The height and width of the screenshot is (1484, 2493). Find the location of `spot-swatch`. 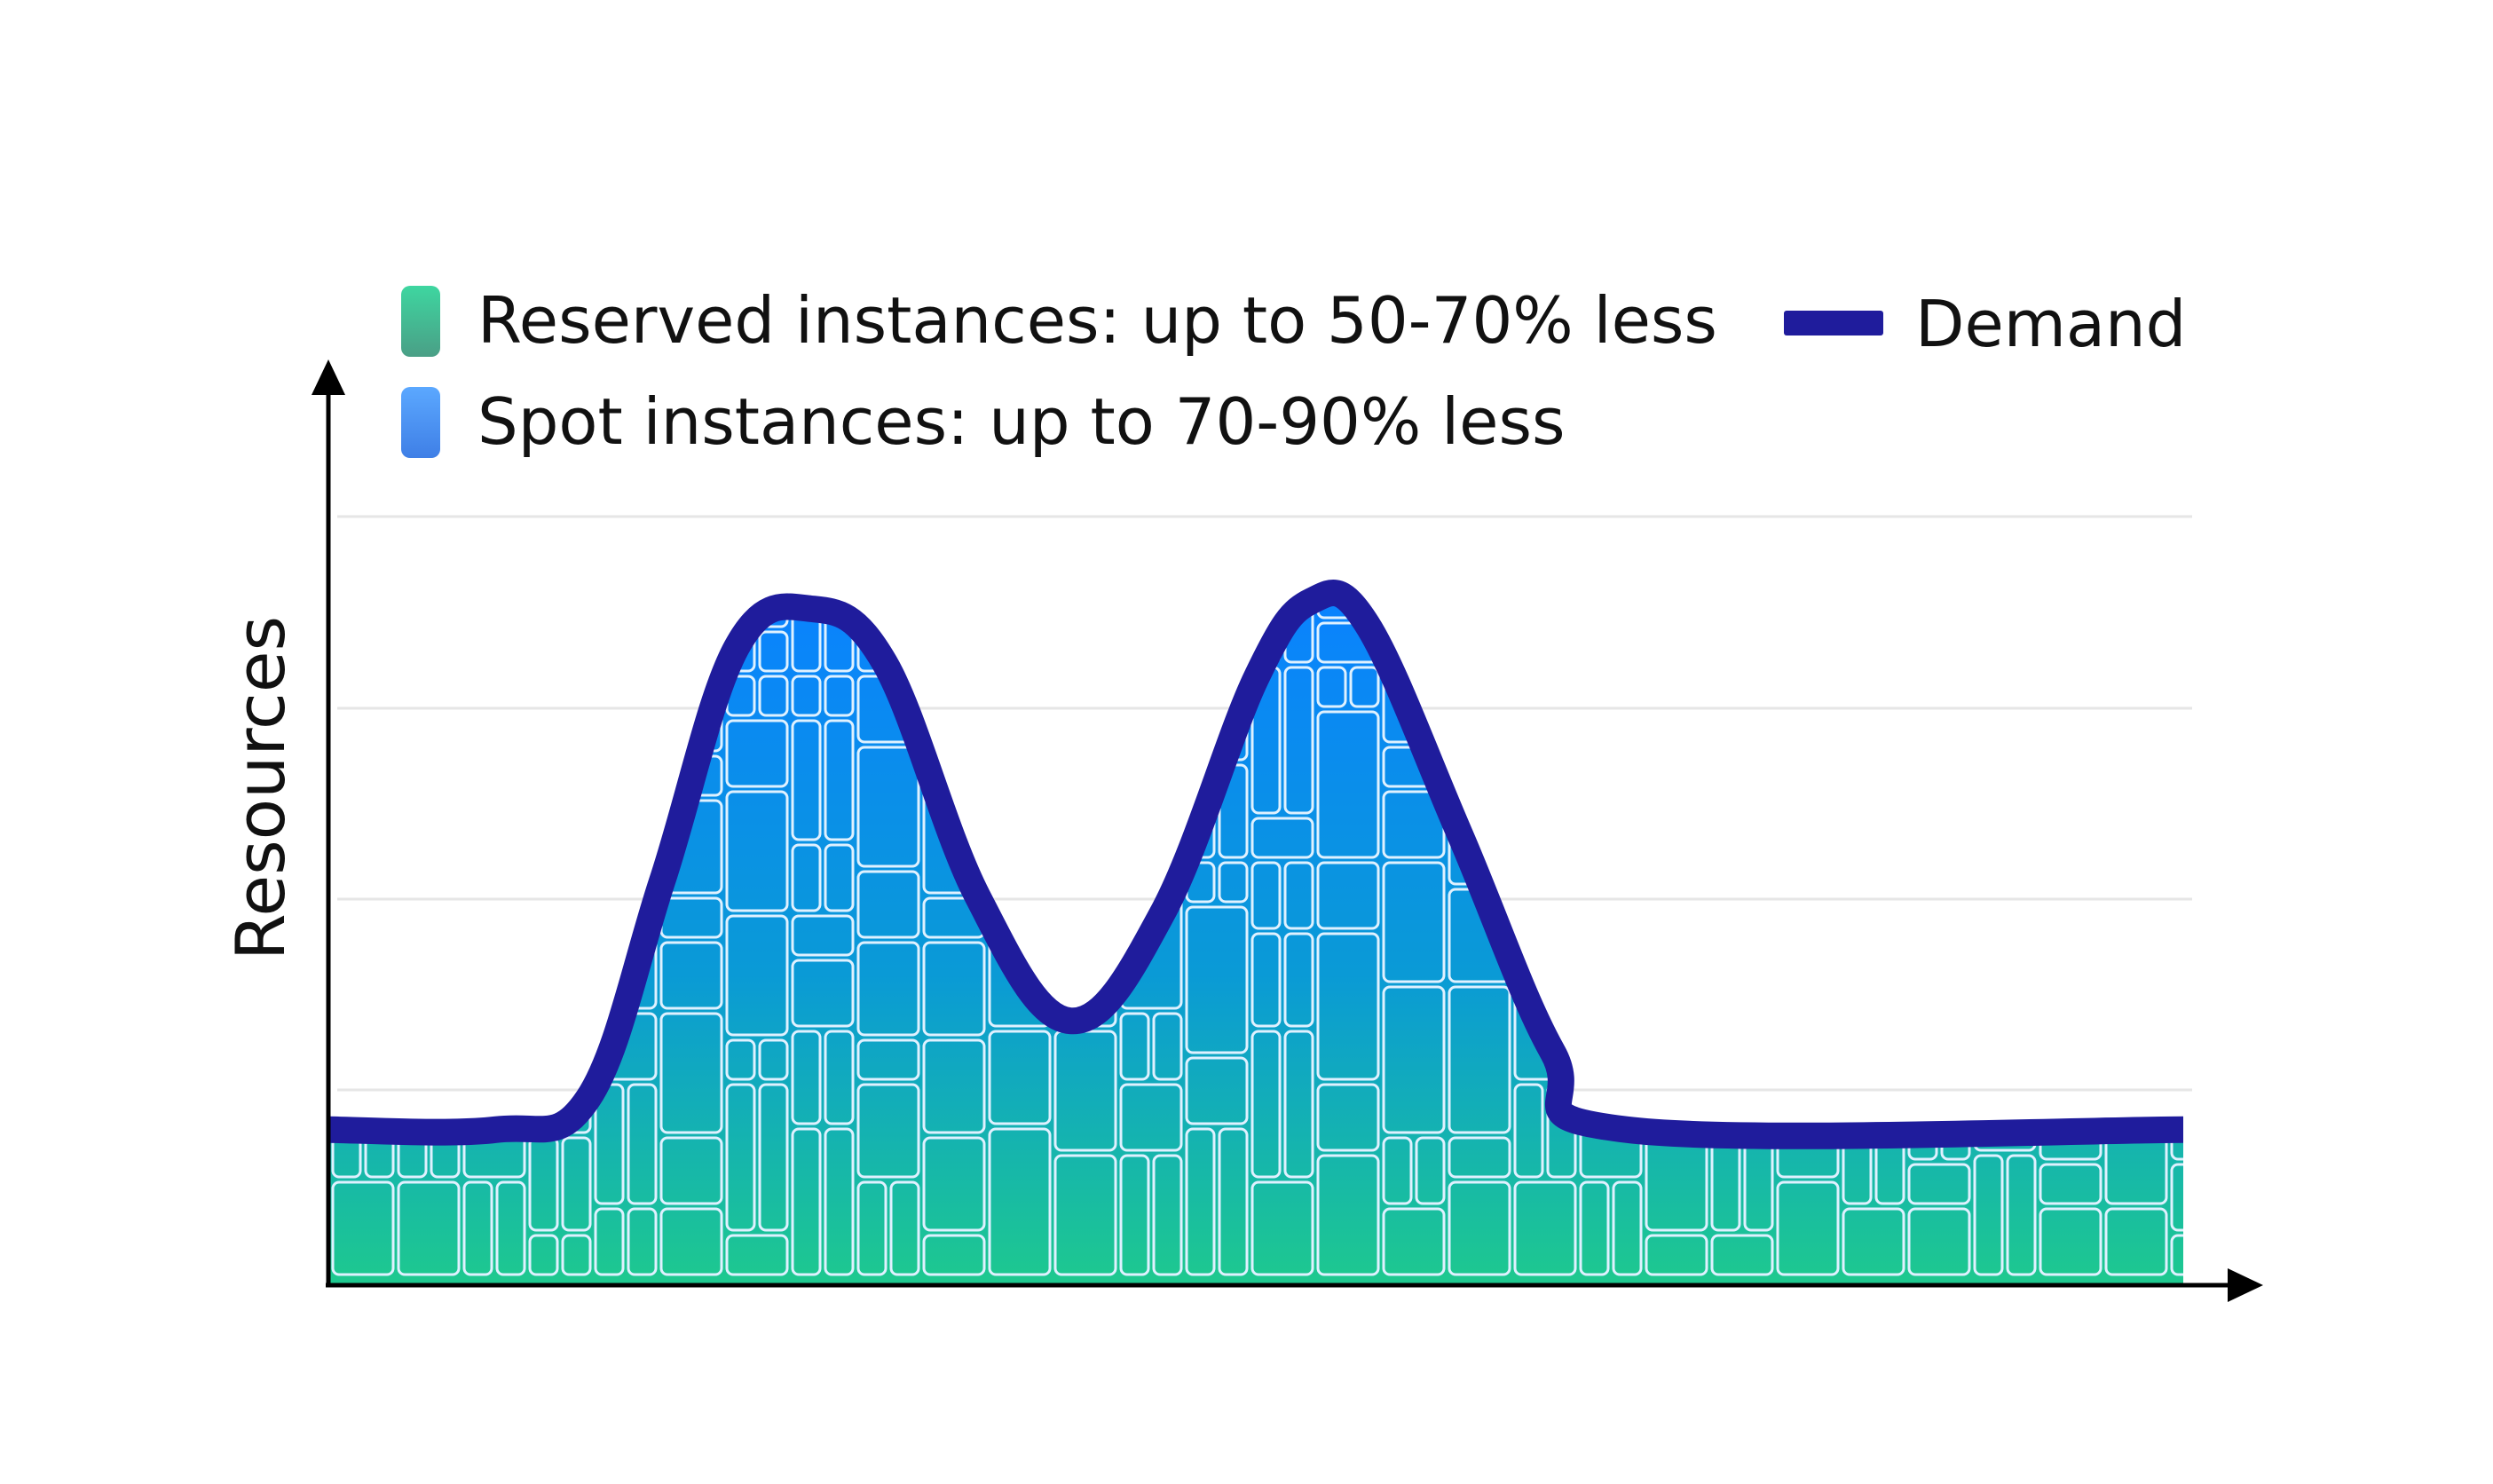

spot-swatch is located at coordinates (420, 423).